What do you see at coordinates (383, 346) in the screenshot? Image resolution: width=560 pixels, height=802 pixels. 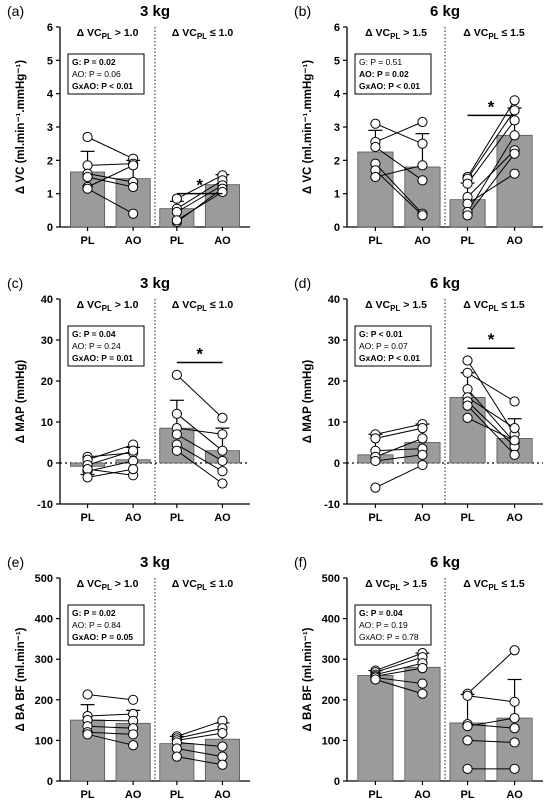 I see `stats-line: AO: P = 0.07` at bounding box center [383, 346].